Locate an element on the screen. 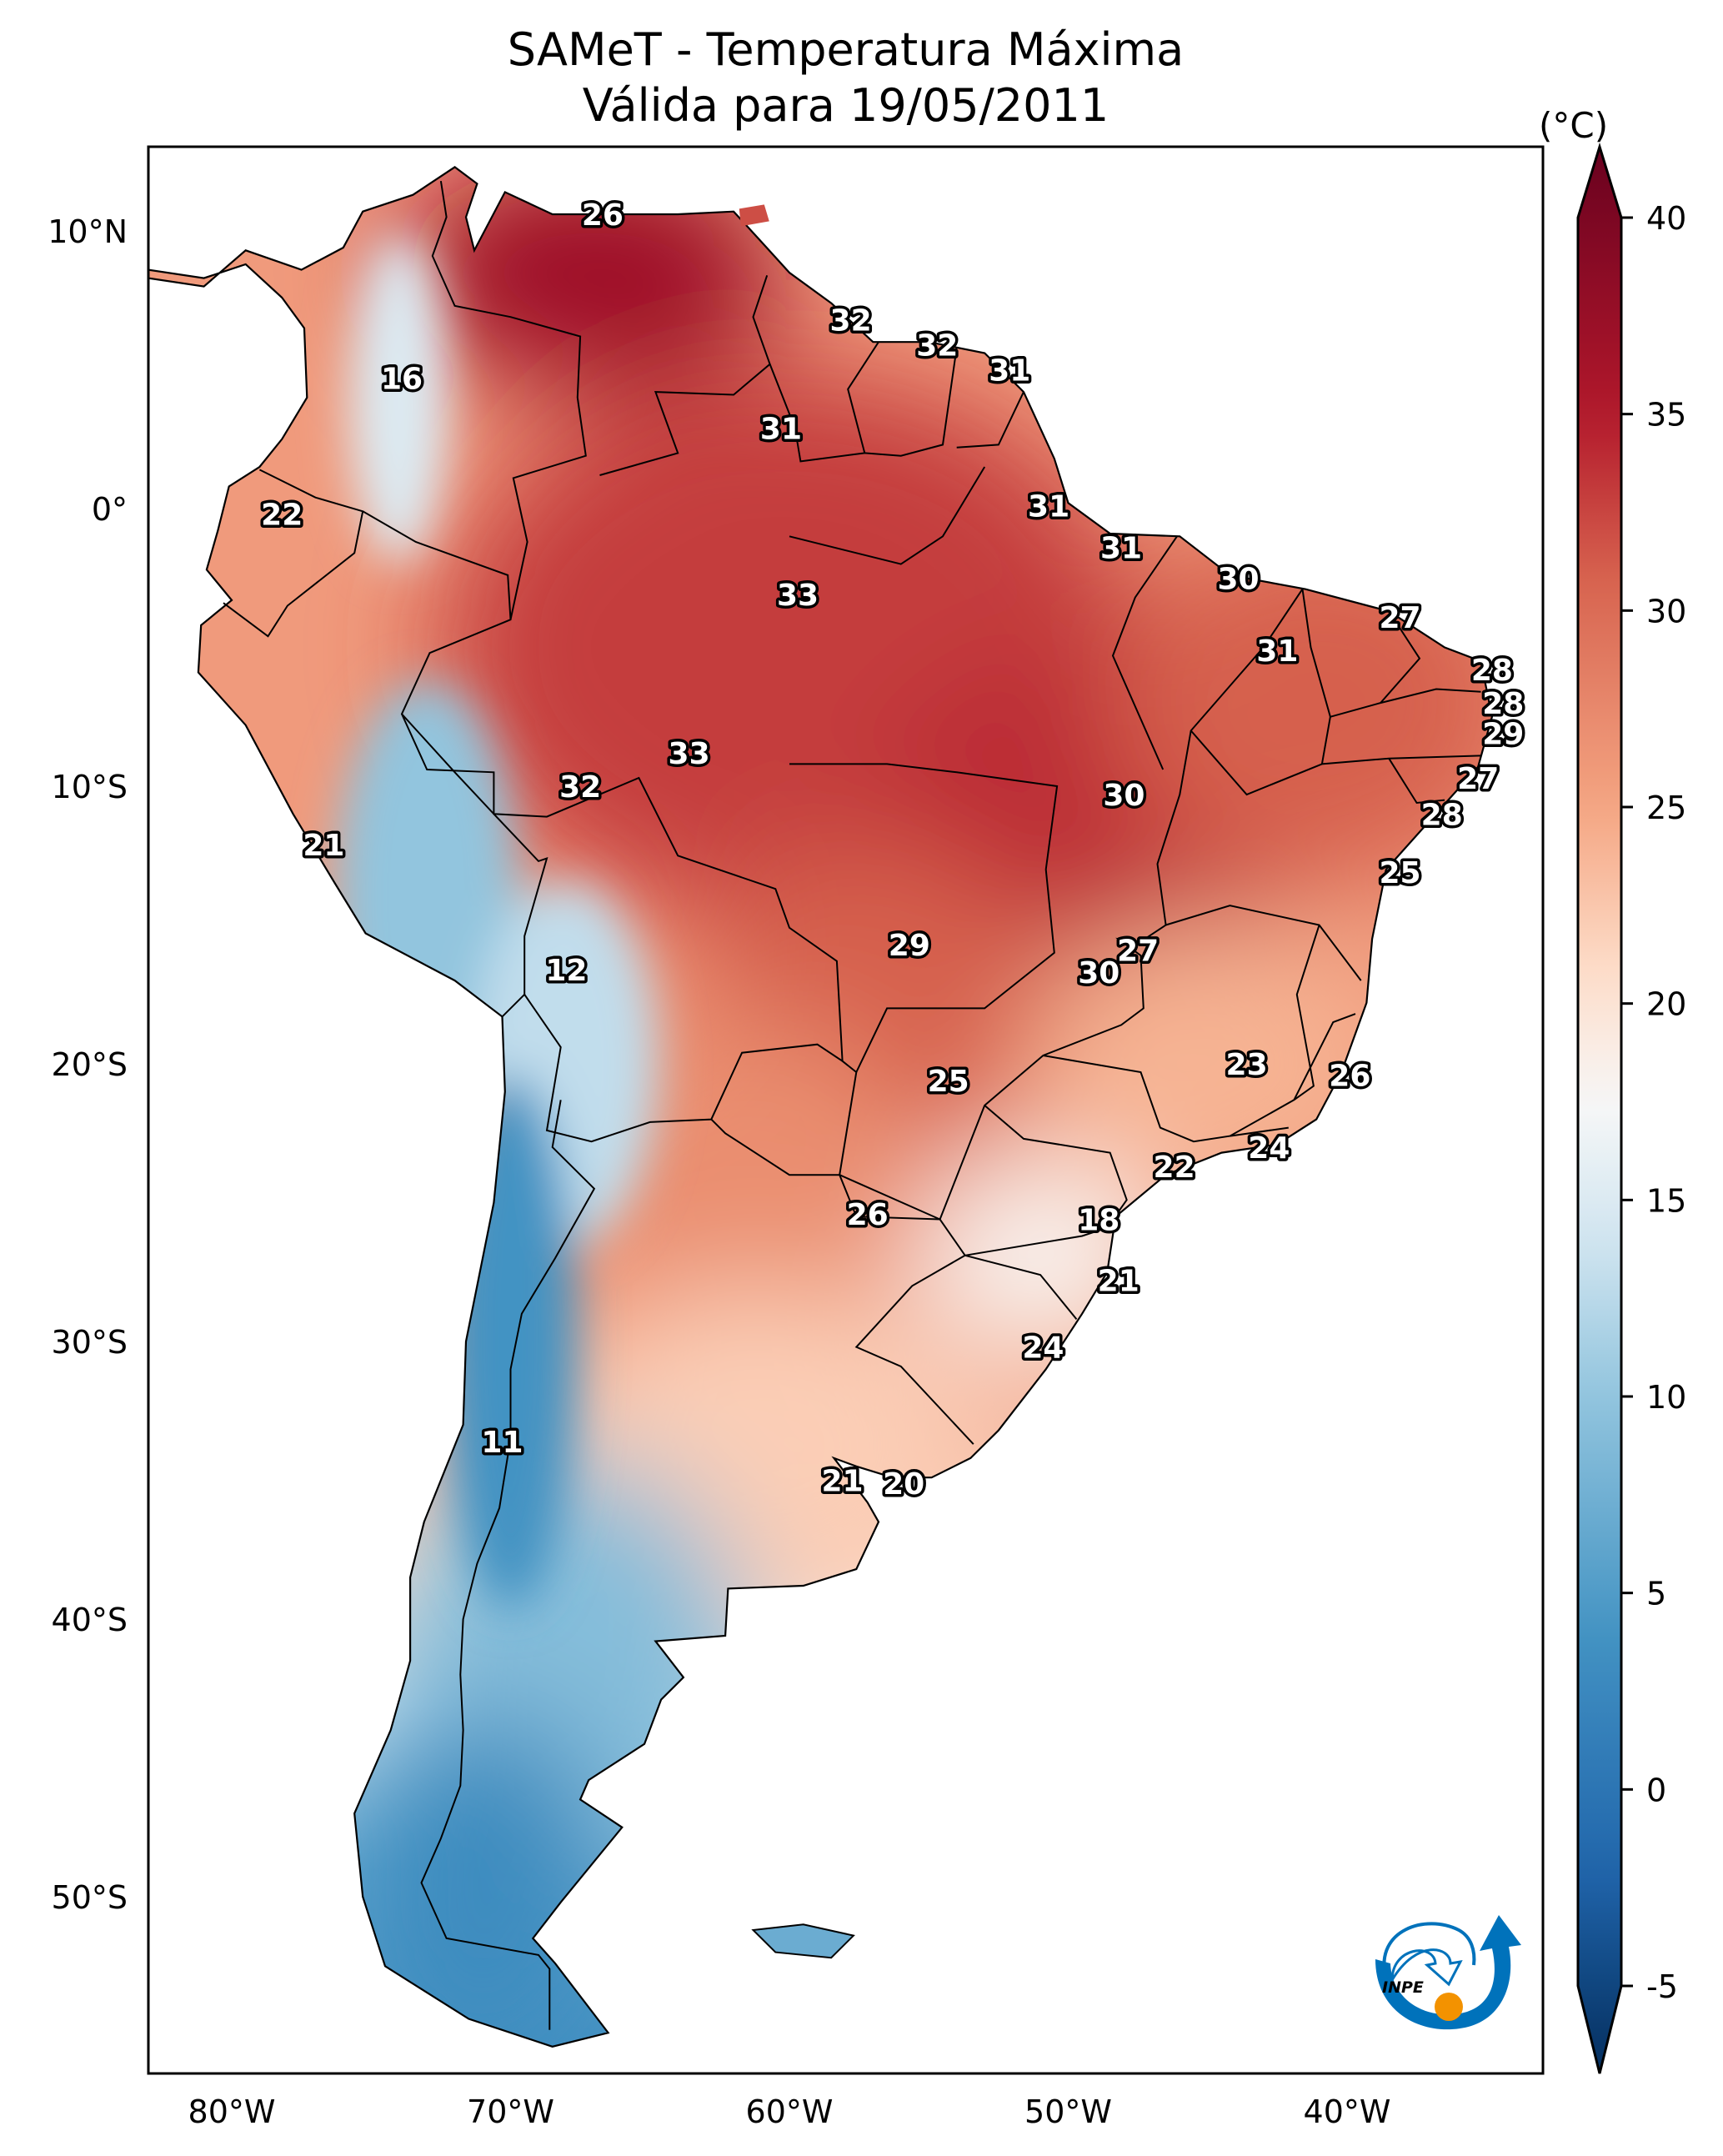 The width and height of the screenshot is (1723, 2156). trinidad-island is located at coordinates (754, 216).